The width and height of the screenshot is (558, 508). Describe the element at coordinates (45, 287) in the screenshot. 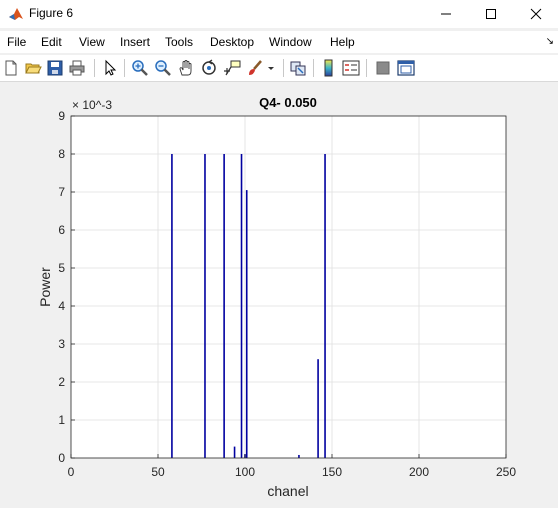

I see `y-axis-label: Power` at that location.